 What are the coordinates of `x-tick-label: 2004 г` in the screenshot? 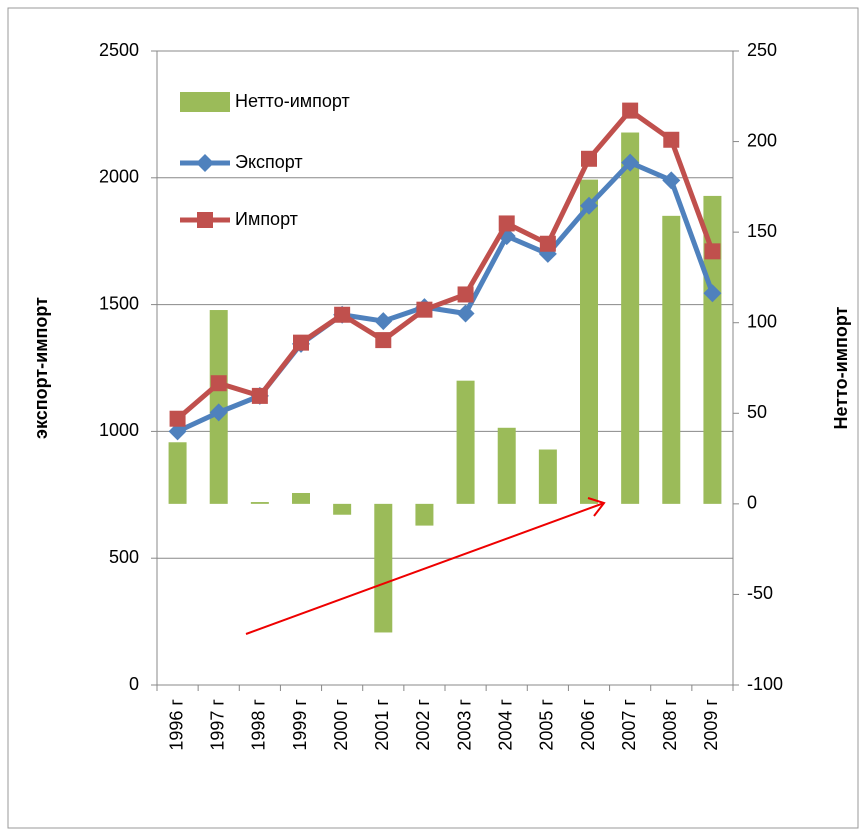 It's located at (505, 725).